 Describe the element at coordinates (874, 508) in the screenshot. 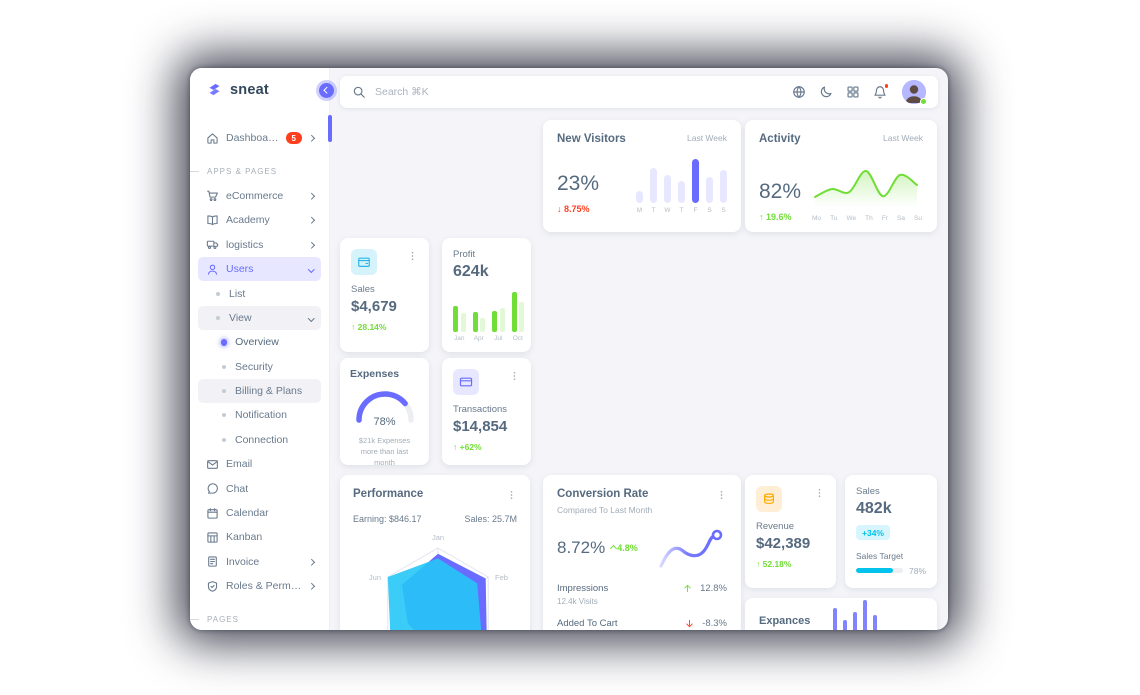

I see `sales-total-value: 482k` at that location.